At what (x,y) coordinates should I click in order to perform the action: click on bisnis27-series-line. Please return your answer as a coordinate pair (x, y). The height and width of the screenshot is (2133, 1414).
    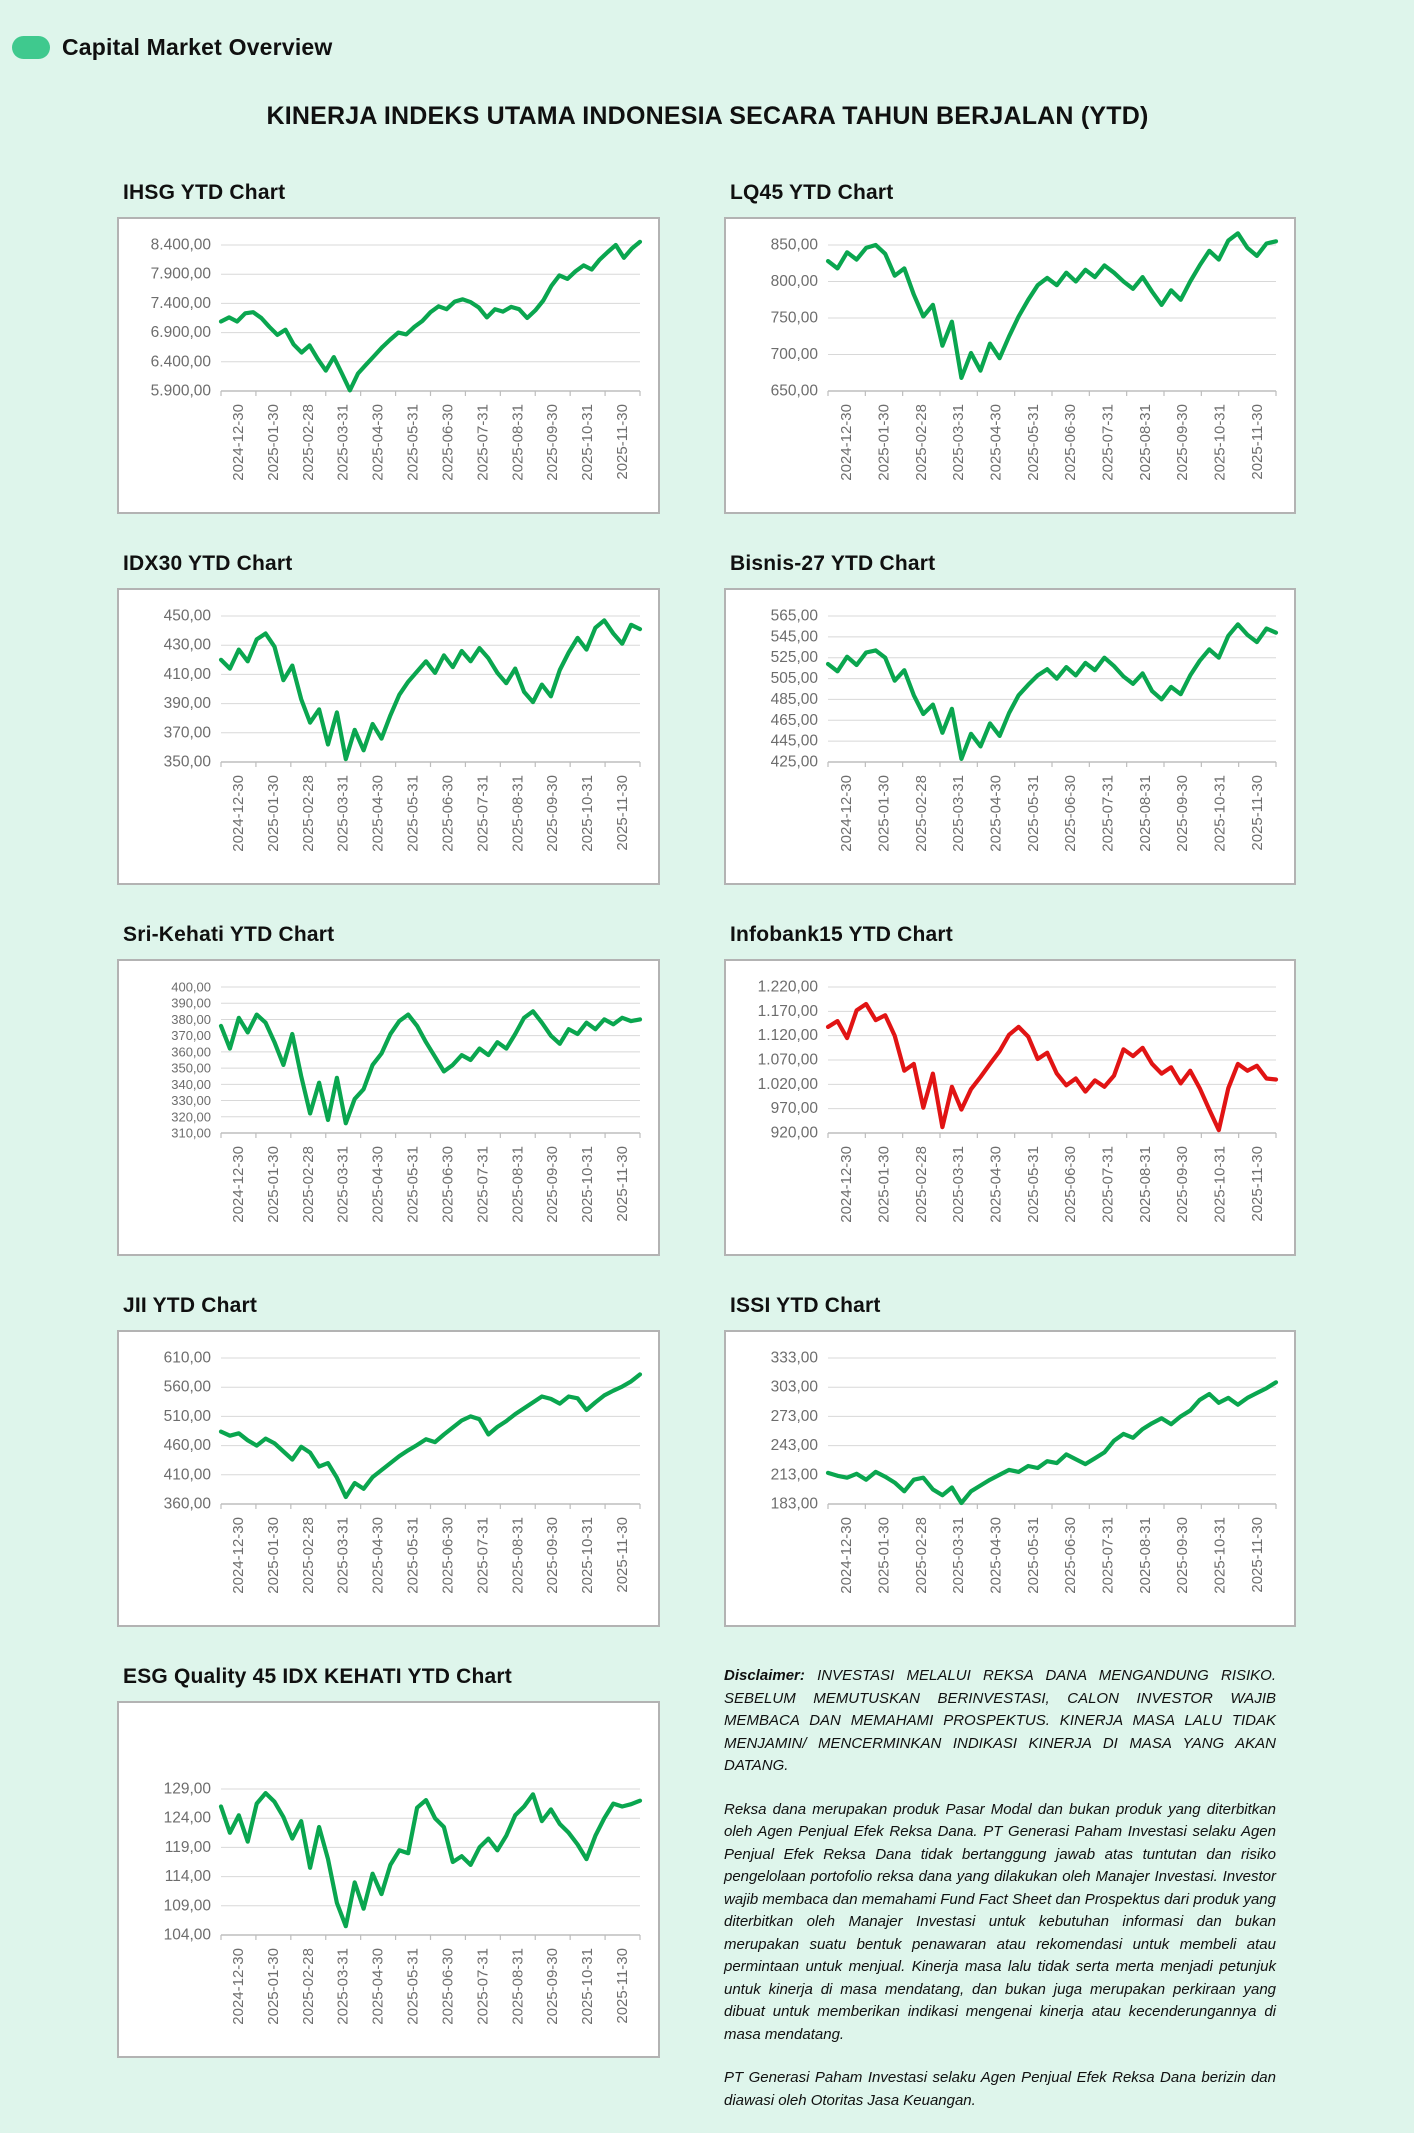
    Looking at the image, I should click on (1052, 691).